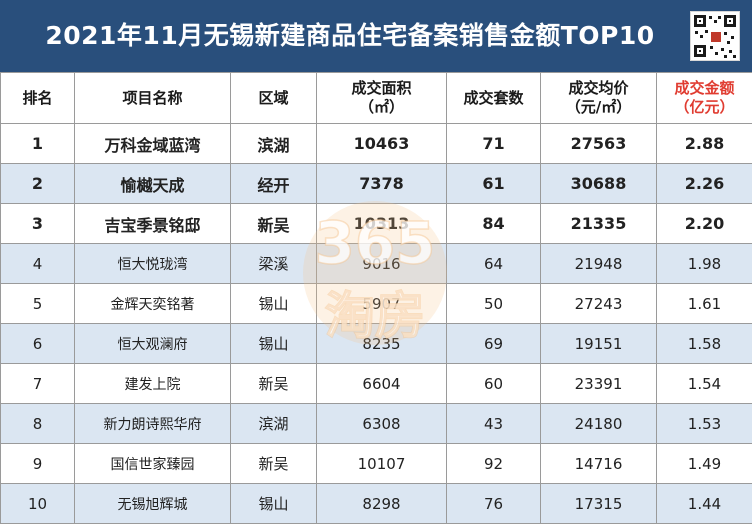  I want to click on table-row: 4 恒大悦珑湾 梁溪 9016 64 21948 1.98, so click(376, 263).